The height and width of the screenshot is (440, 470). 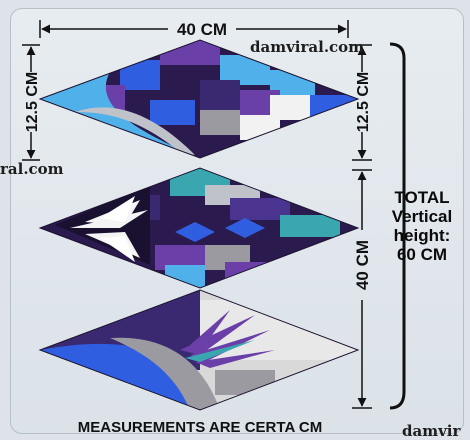 I want to click on left-height-label: 12.5 CM, so click(x=32, y=102).